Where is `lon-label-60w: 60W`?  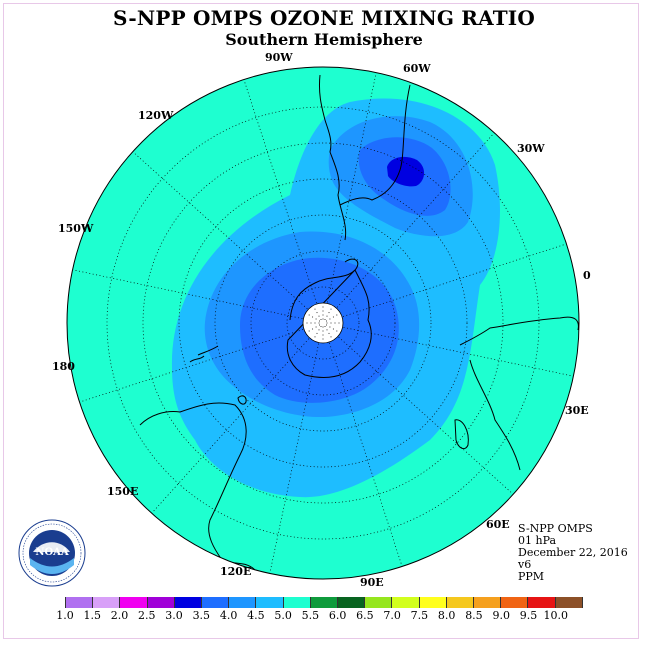
lon-label-60w: 60W is located at coordinates (417, 68).